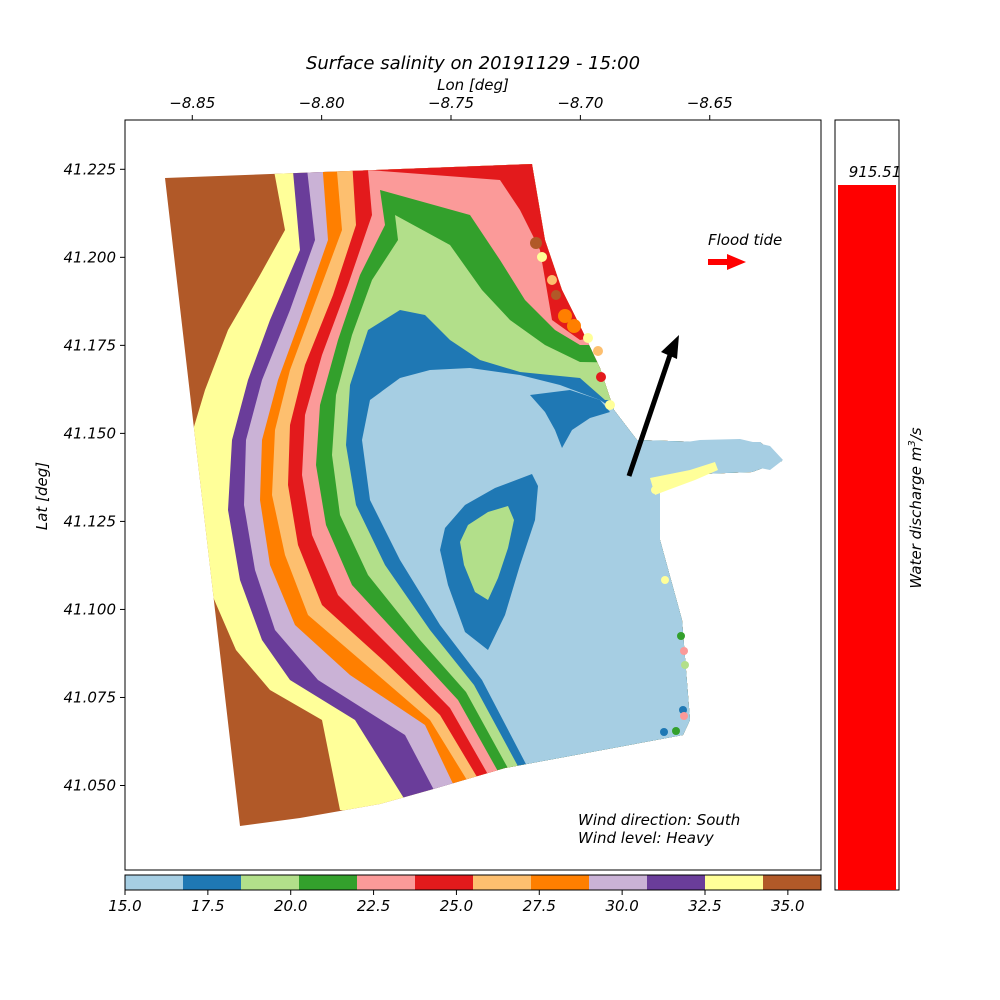 Image resolution: width=1000 pixels, height=1000 pixels. Describe the element at coordinates (787, 906) in the screenshot. I see `colorbar-tick-label: 35.0` at that location.